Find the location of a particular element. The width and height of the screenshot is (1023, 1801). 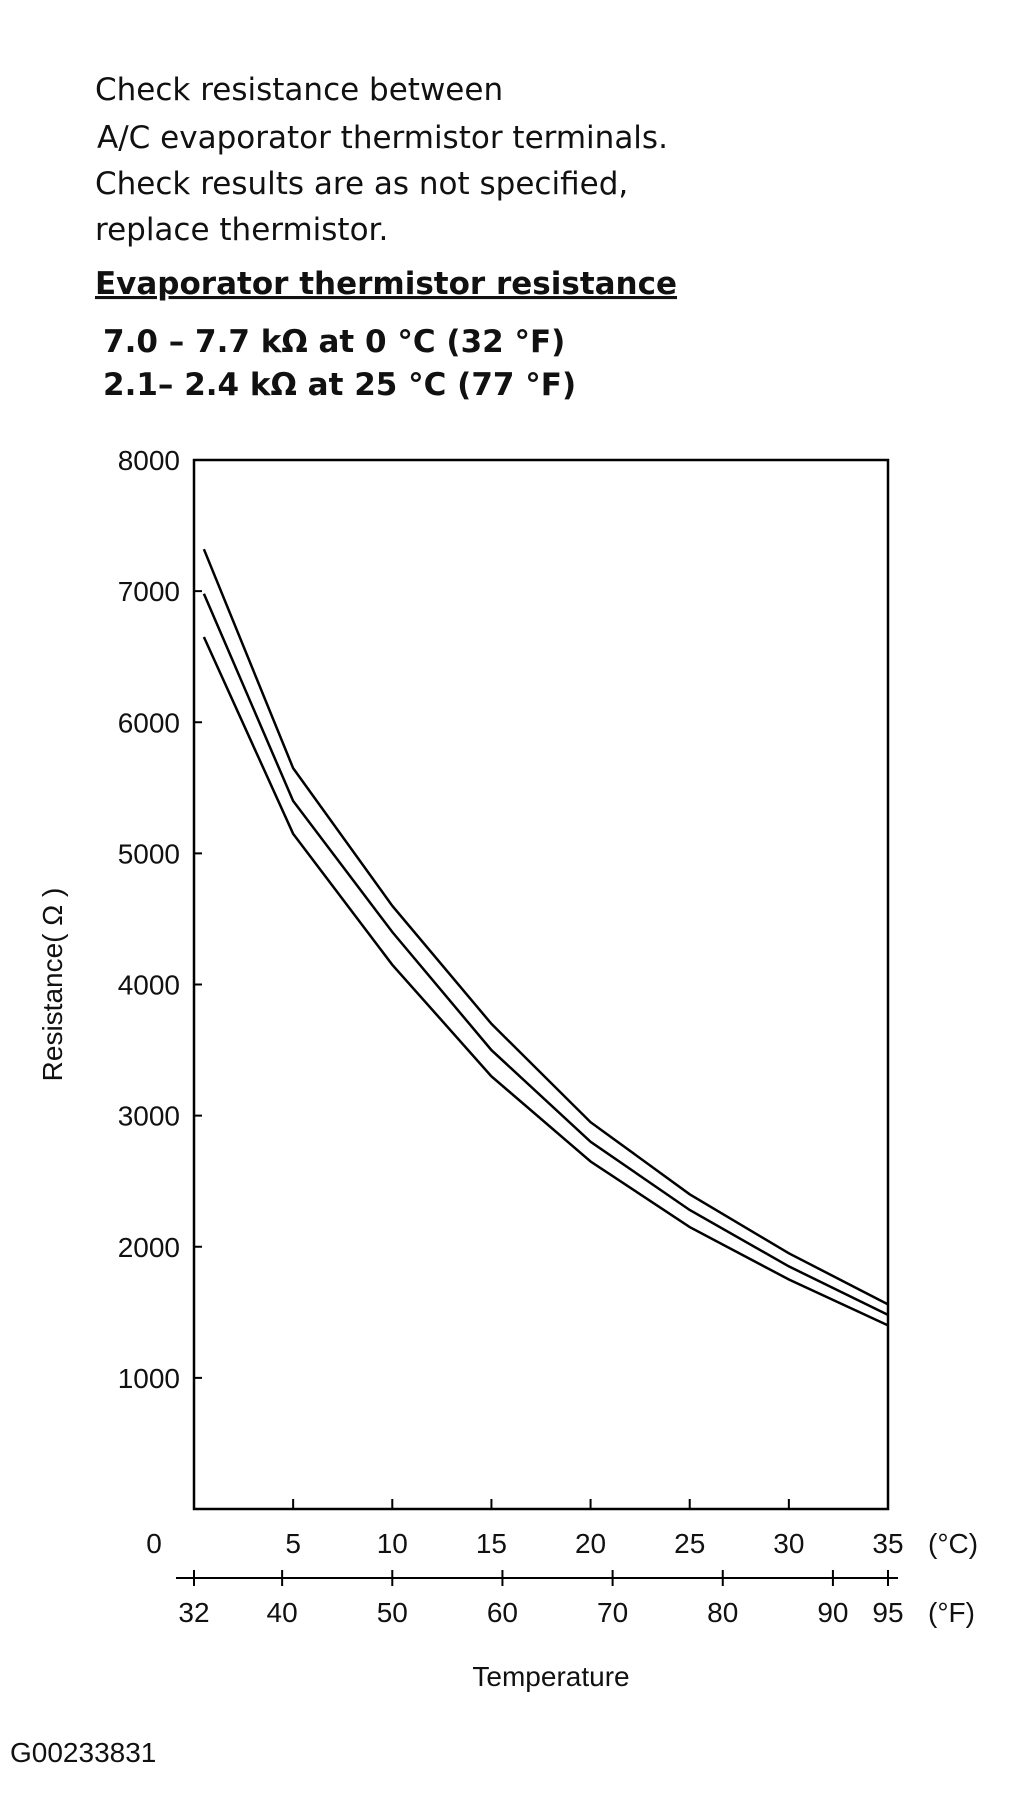

instruction: replace thermistor. is located at coordinates (241, 230).